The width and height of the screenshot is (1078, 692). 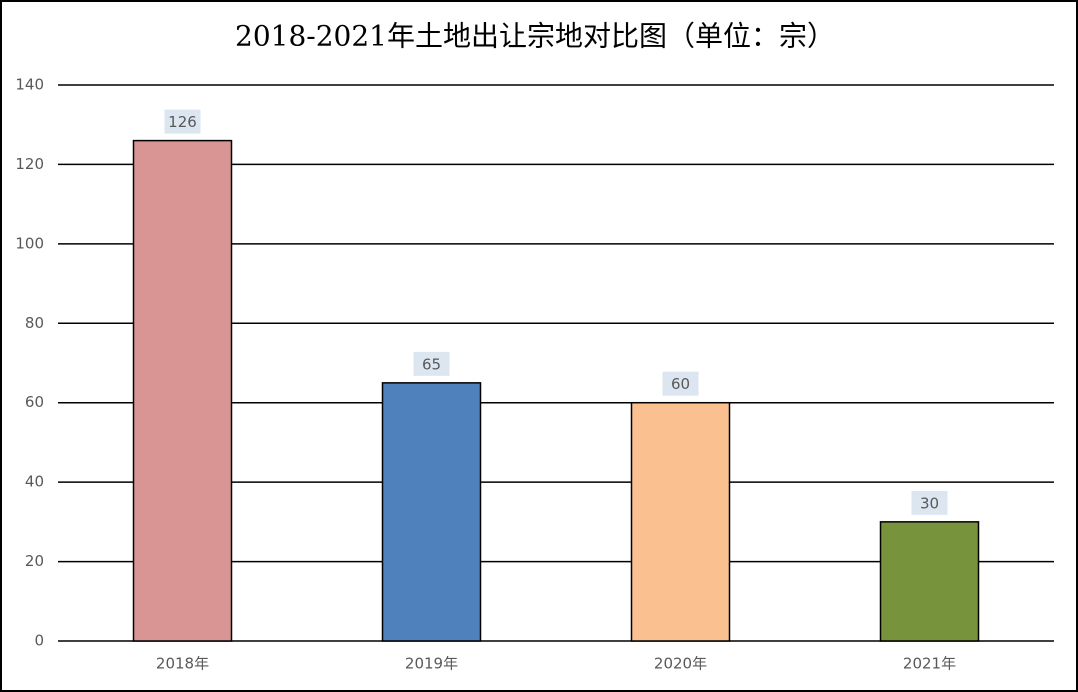 What do you see at coordinates (34, 402) in the screenshot?
I see `y-tick-label: 60` at bounding box center [34, 402].